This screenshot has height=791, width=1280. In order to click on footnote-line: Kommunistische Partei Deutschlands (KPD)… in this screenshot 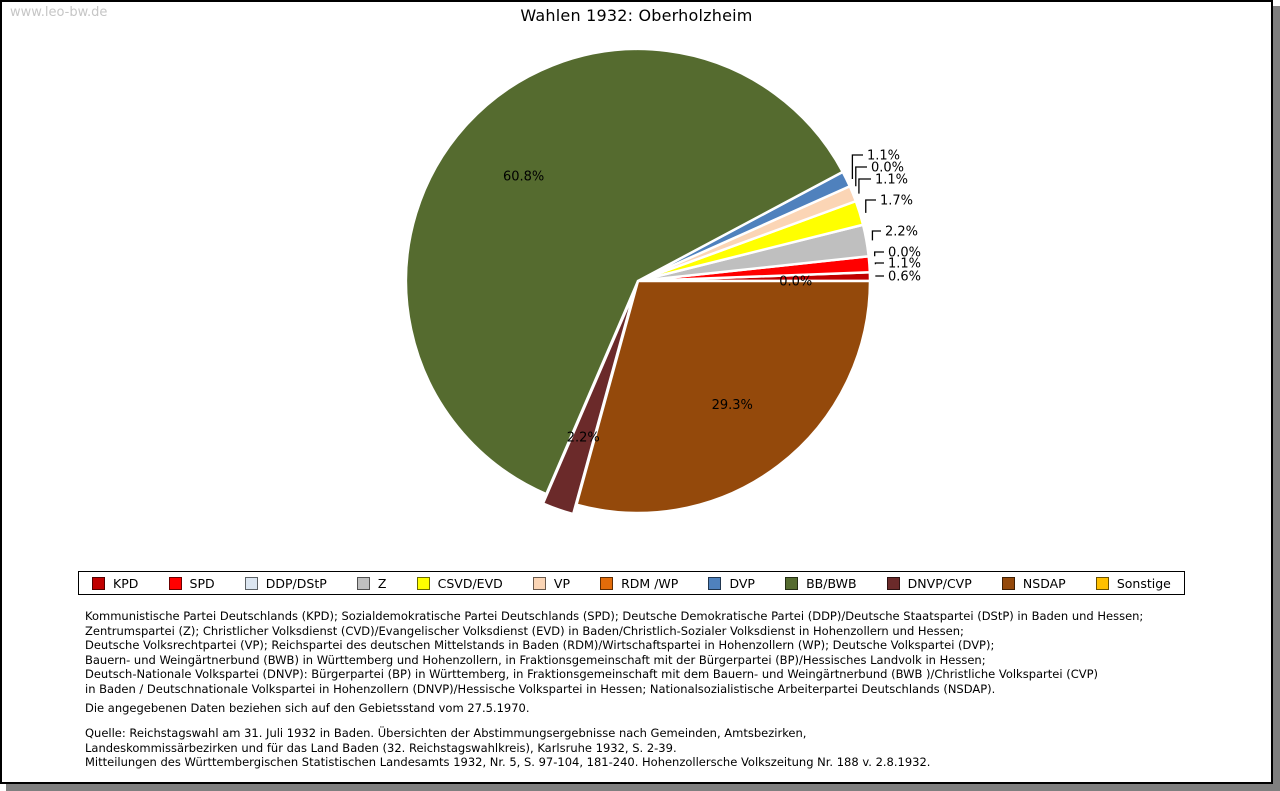, I will do `click(614, 616)`.